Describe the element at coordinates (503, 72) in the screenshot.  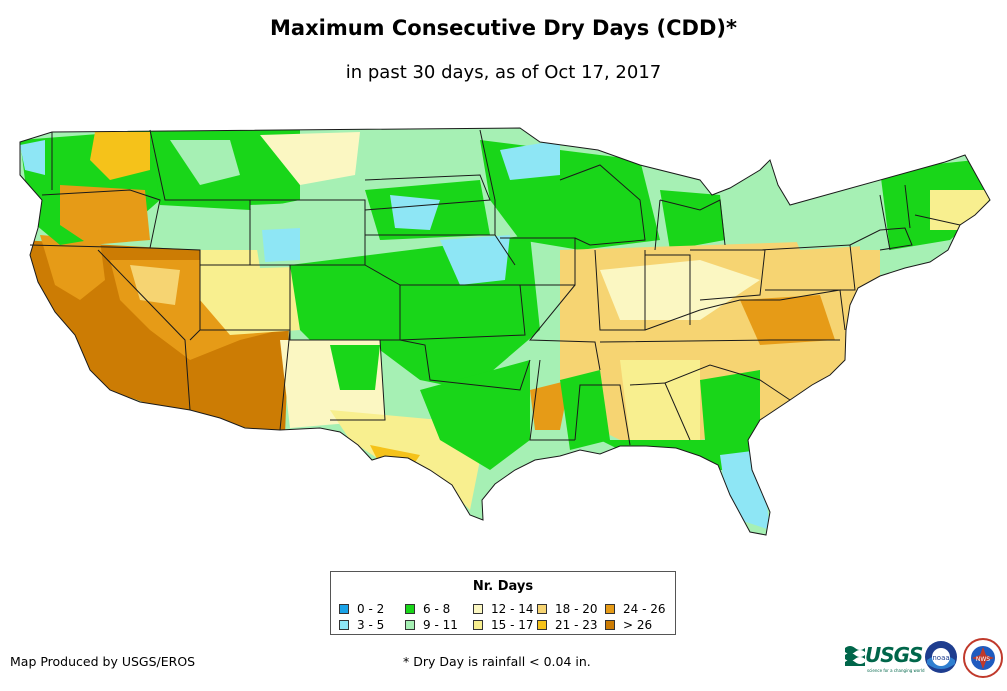
I see `map-subtitle: in past 30 days, as of Oct 17, 2017` at that location.